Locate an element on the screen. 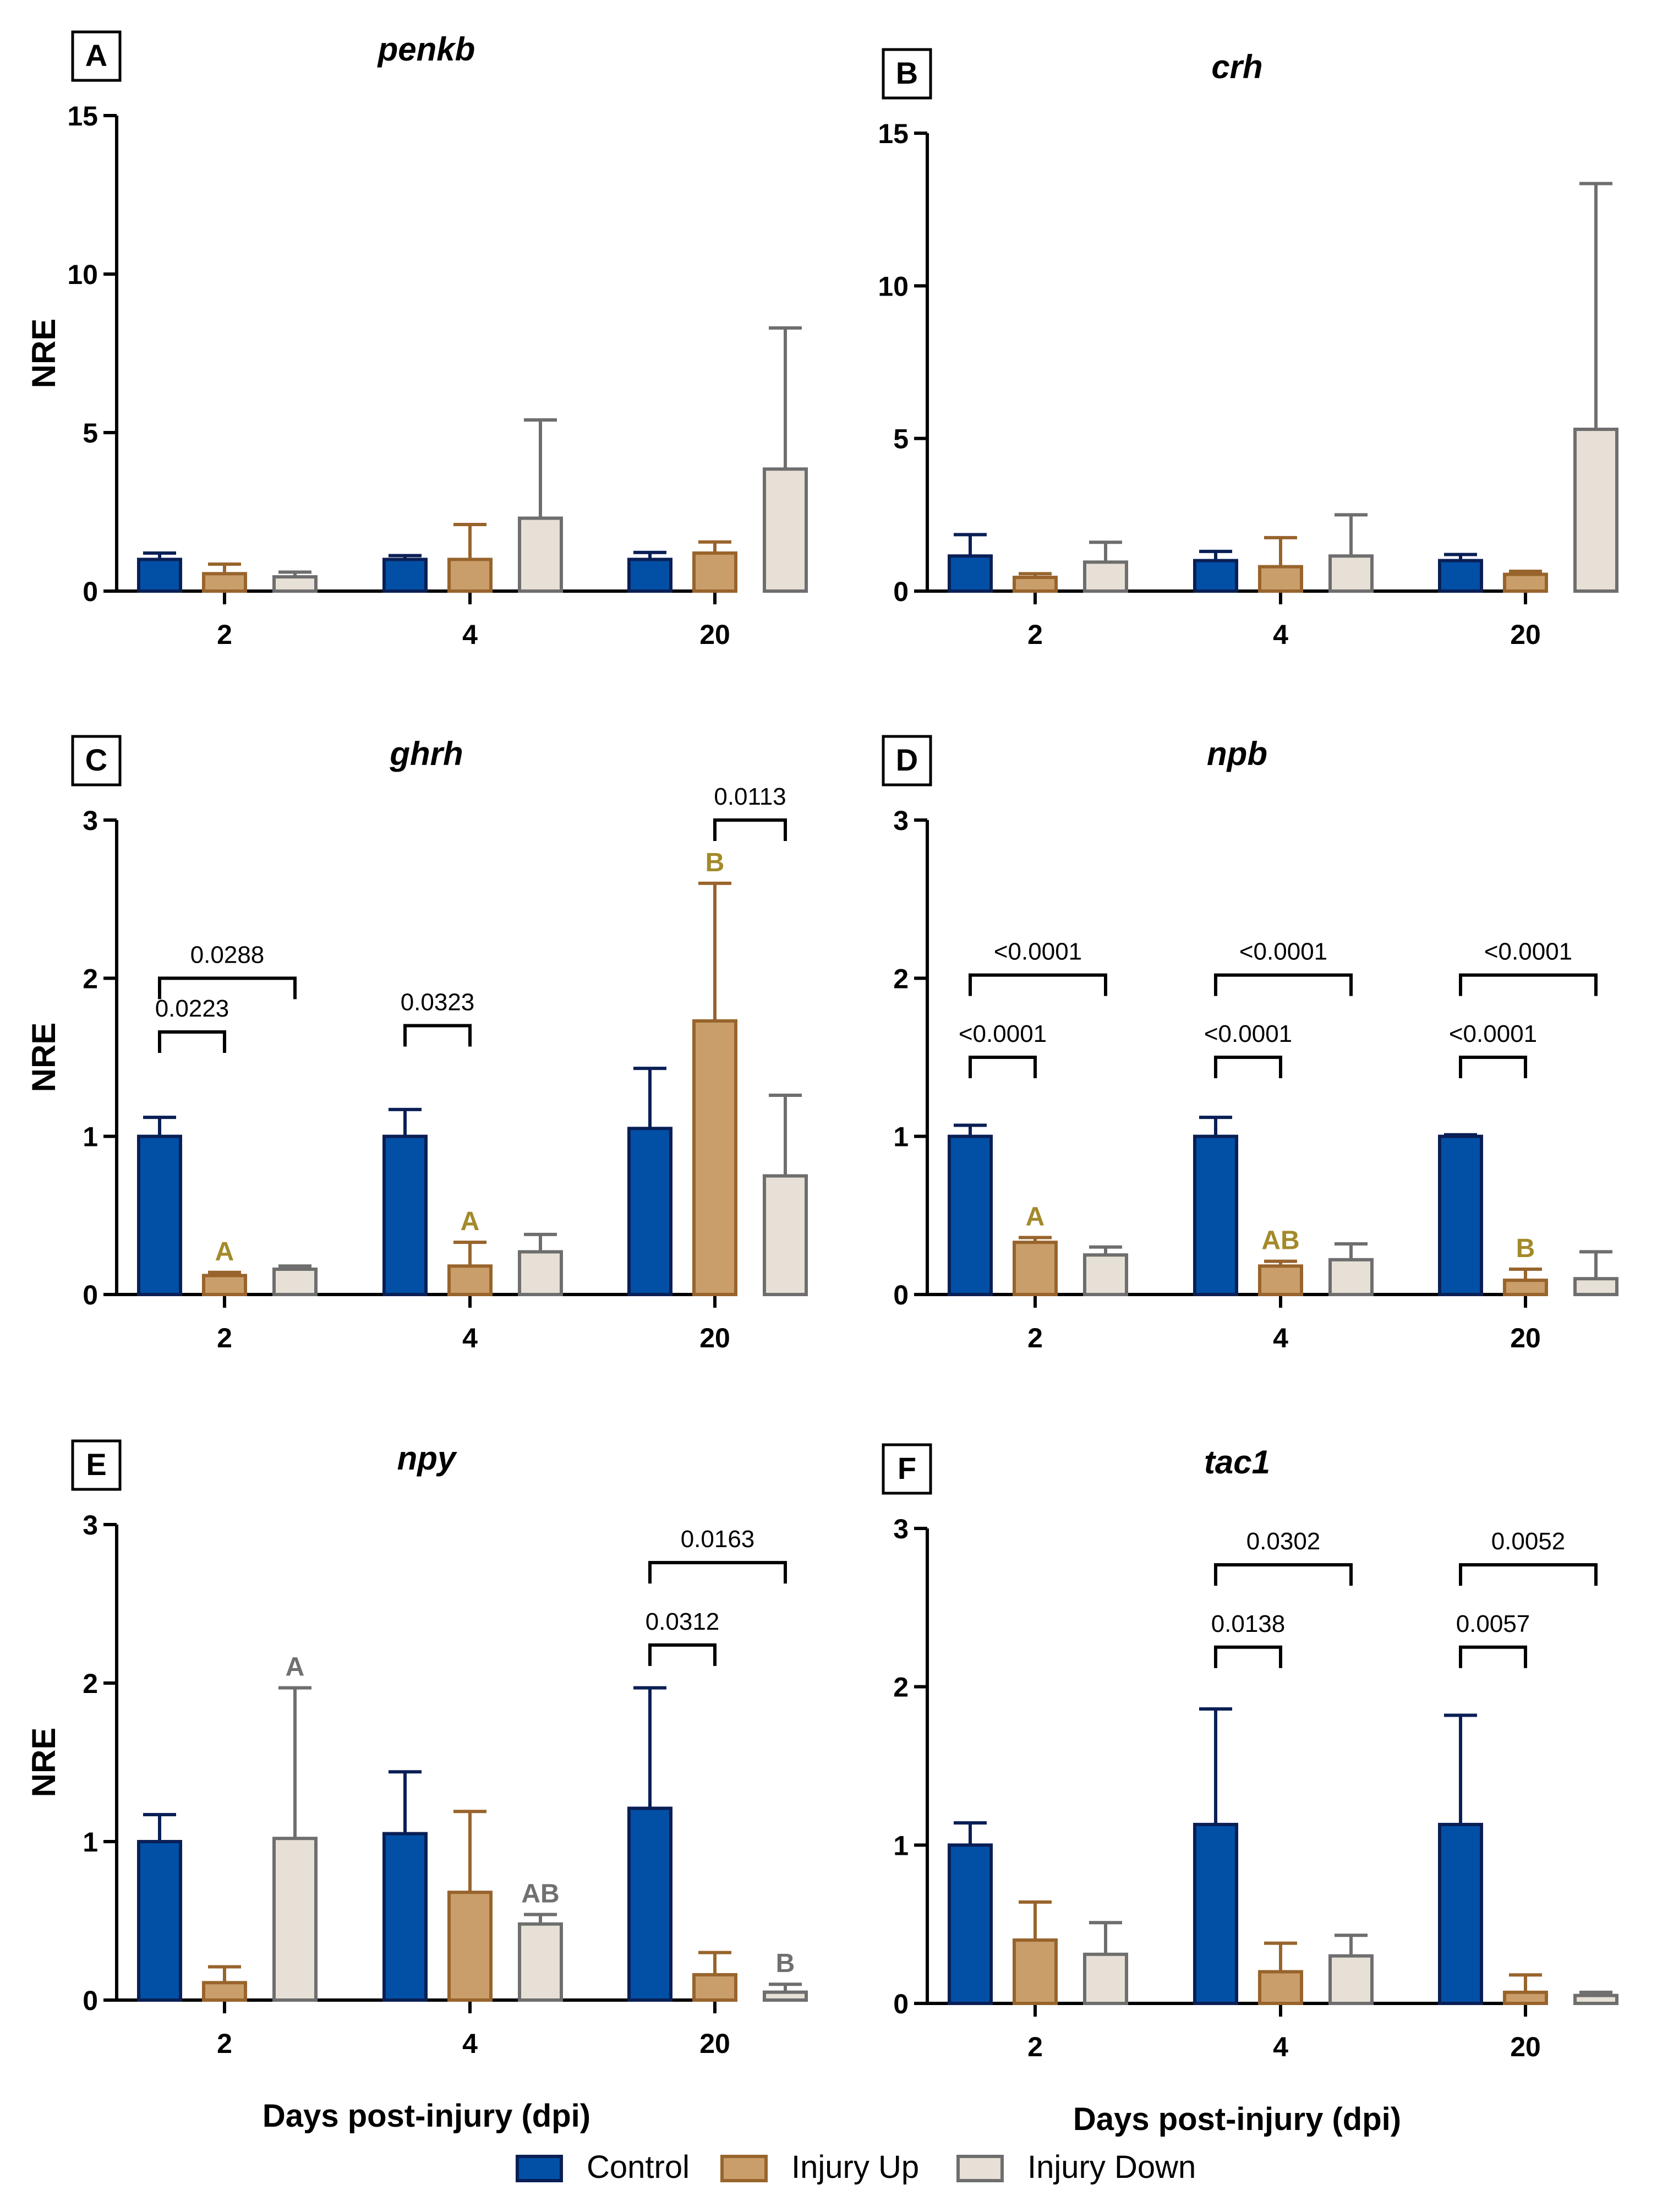 The image size is (1657, 2212). p-value-label: 0.0052 is located at coordinates (1528, 1541).